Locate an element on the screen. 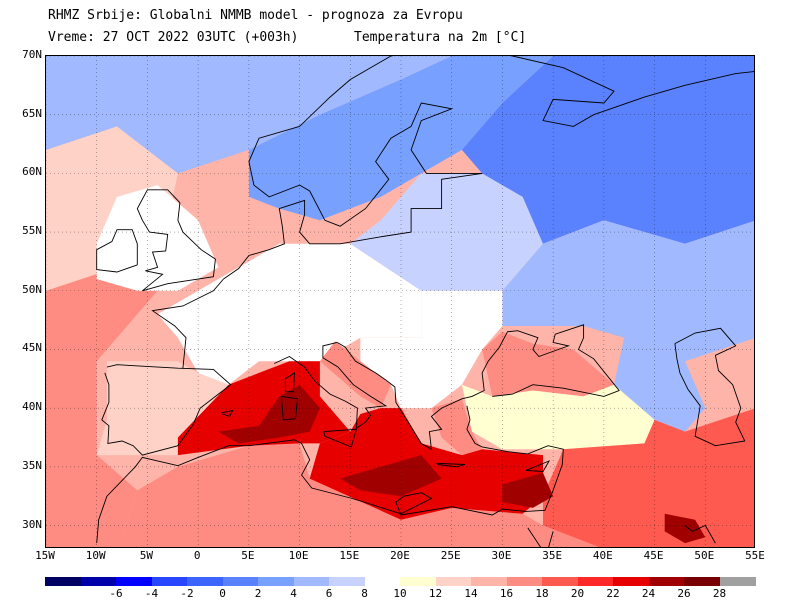  lat-tick-label: 35N is located at coordinates (32, 465).